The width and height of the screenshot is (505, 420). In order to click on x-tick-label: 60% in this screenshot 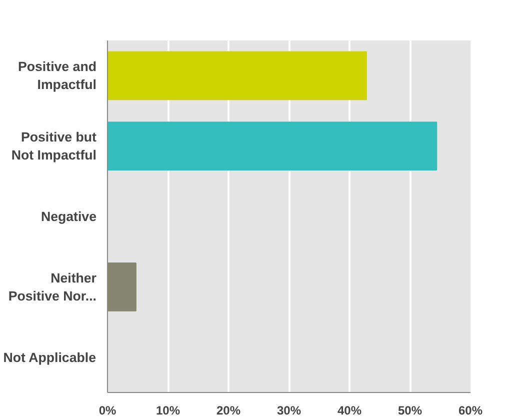, I will do `click(470, 411)`.